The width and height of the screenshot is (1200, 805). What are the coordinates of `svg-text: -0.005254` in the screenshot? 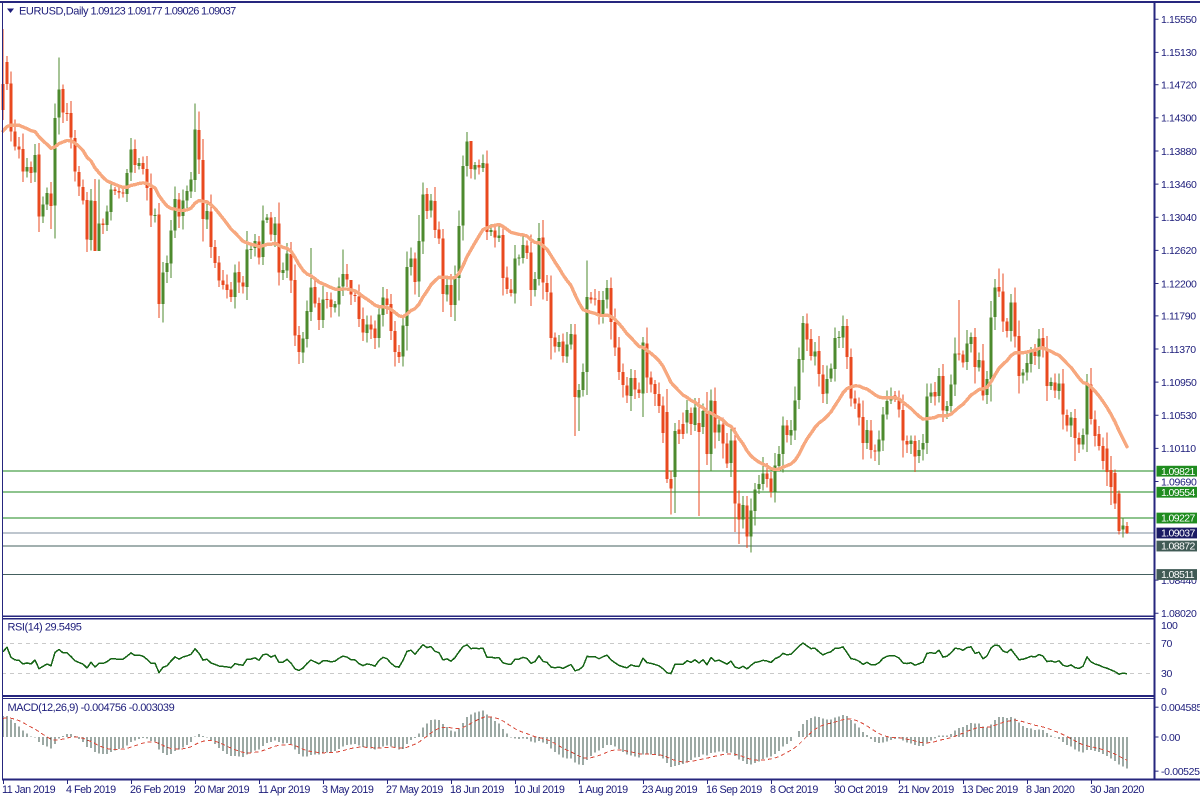 It's located at (1180, 772).